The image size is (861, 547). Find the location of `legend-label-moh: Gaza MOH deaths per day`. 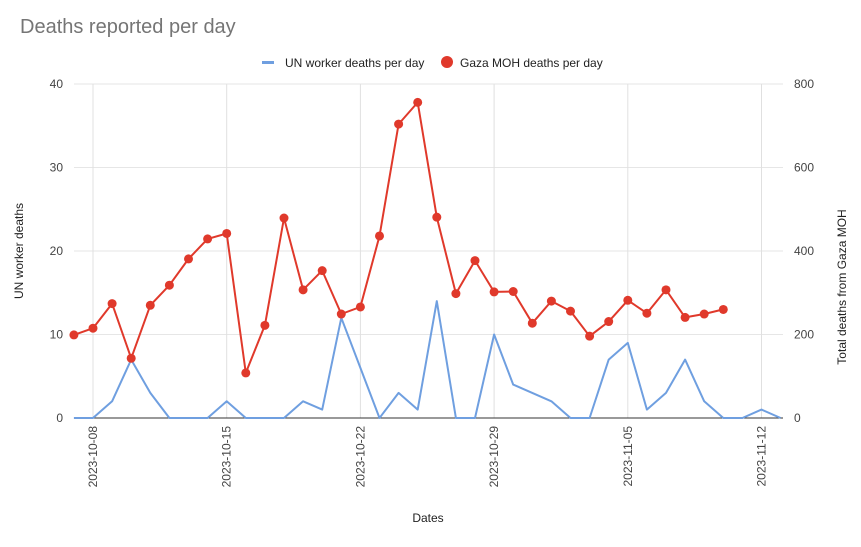

legend-label-moh: Gaza MOH deaths per day is located at coordinates (531, 63).